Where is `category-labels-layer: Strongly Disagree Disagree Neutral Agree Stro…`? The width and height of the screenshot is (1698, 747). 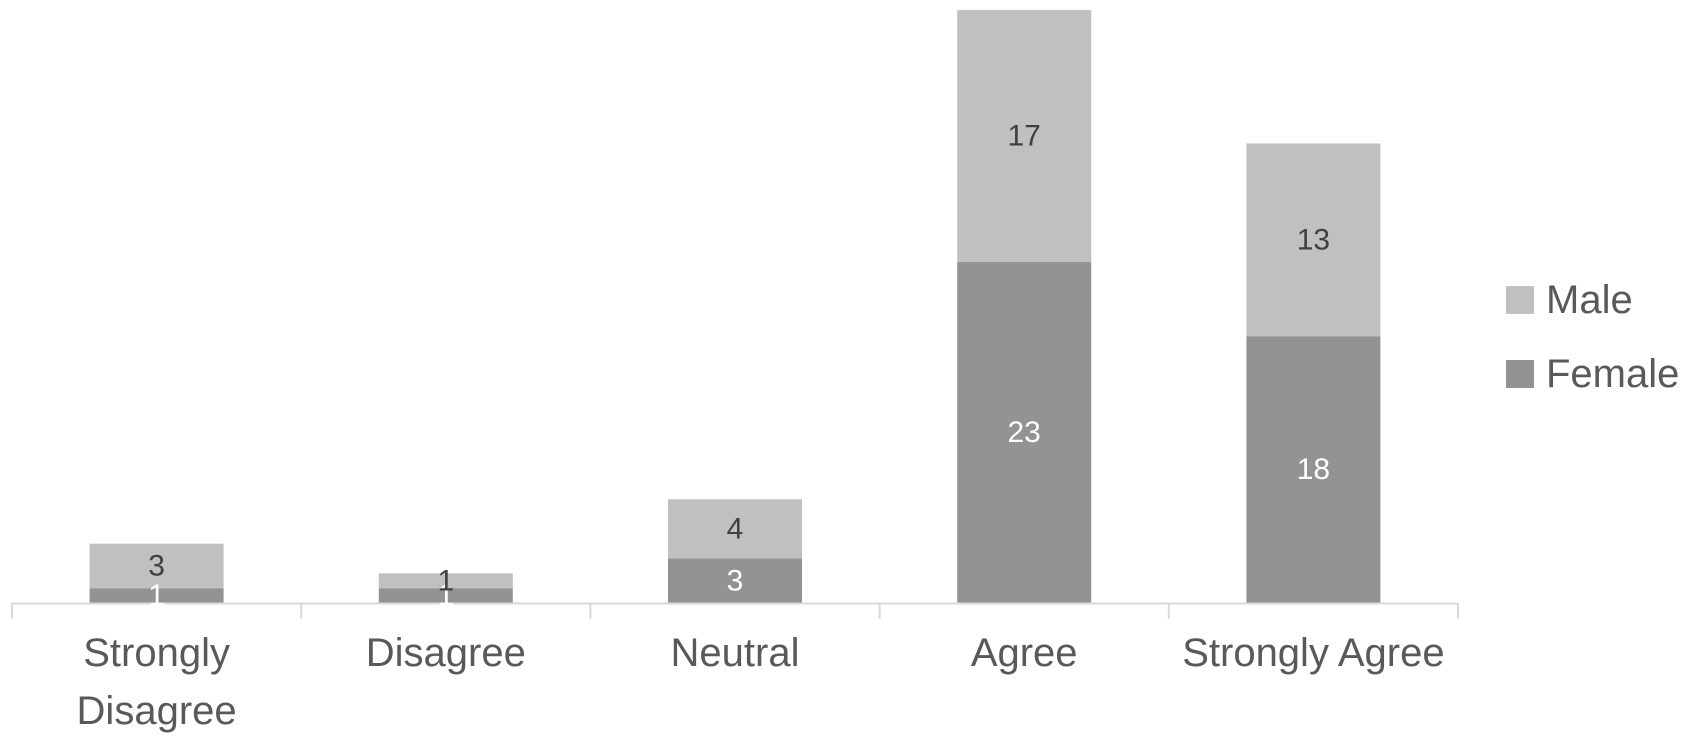 category-labels-layer: Strongly Disagree Disagree Neutral Agree Stro… is located at coordinates (761, 682).